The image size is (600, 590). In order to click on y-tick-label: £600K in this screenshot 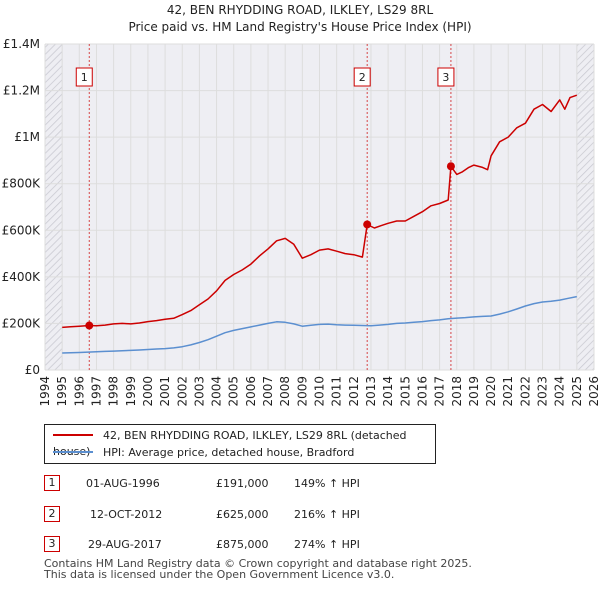, I will do `click(22, 230)`.